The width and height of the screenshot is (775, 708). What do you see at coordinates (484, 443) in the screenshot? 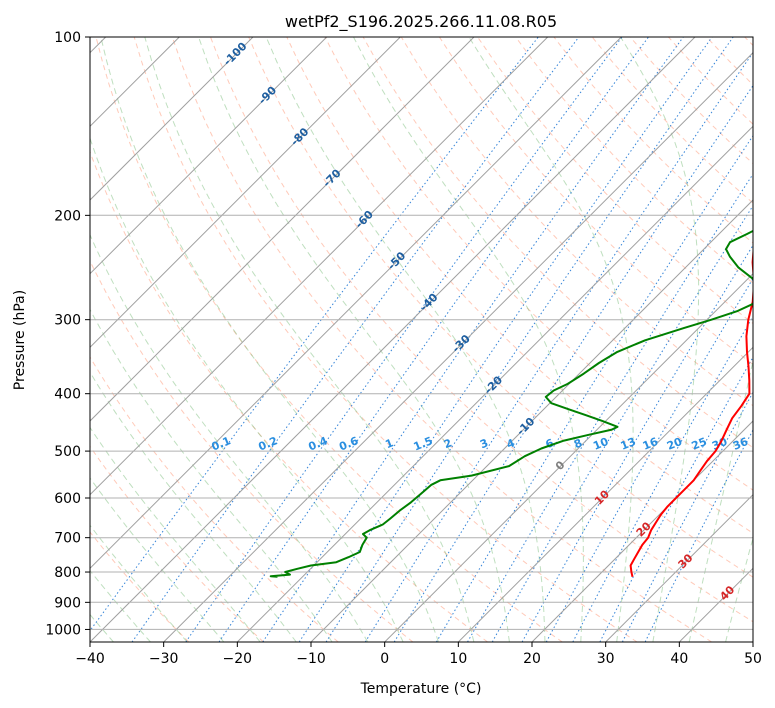
I see `mixing-ratio-label: 3` at bounding box center [484, 443].